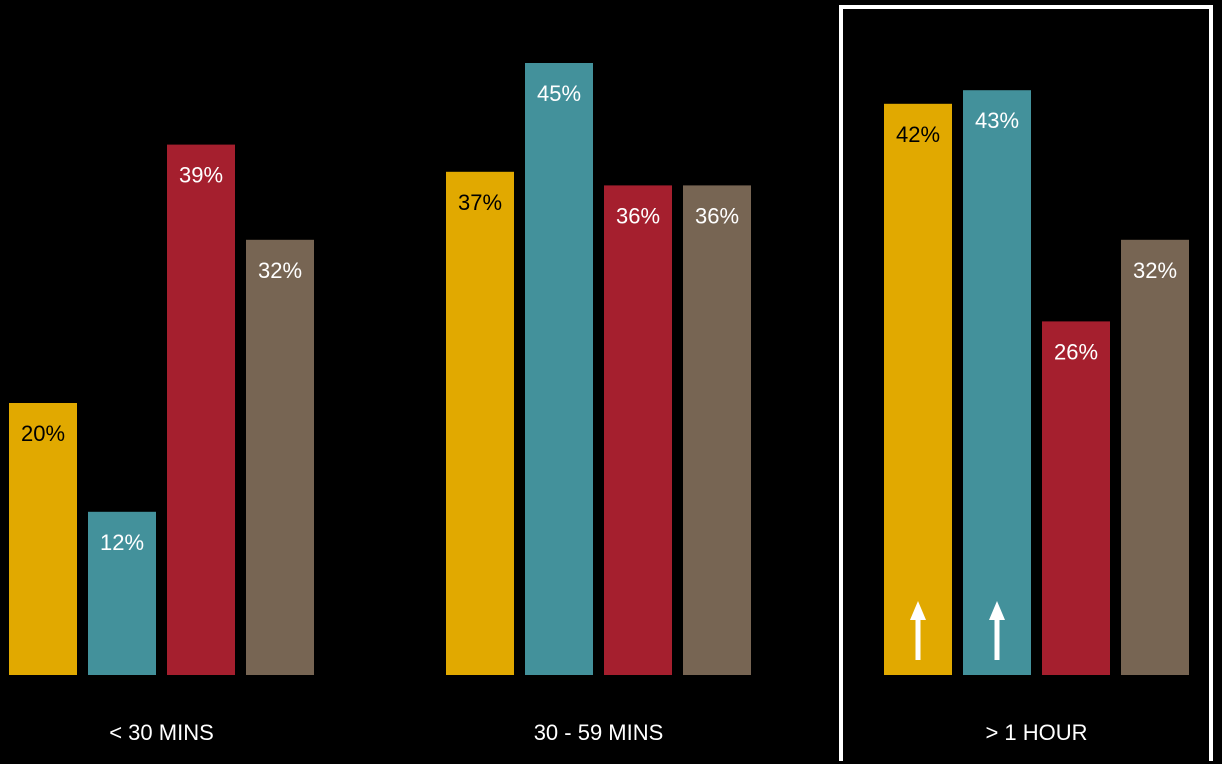 The width and height of the screenshot is (1222, 764). I want to click on bar-value-label: 43%, so click(997, 120).